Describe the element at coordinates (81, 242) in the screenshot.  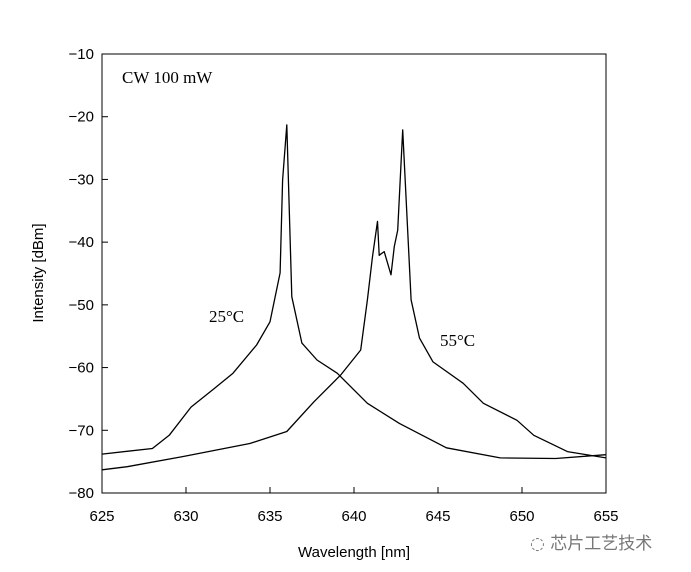
I see `y-tick-label: −40` at that location.